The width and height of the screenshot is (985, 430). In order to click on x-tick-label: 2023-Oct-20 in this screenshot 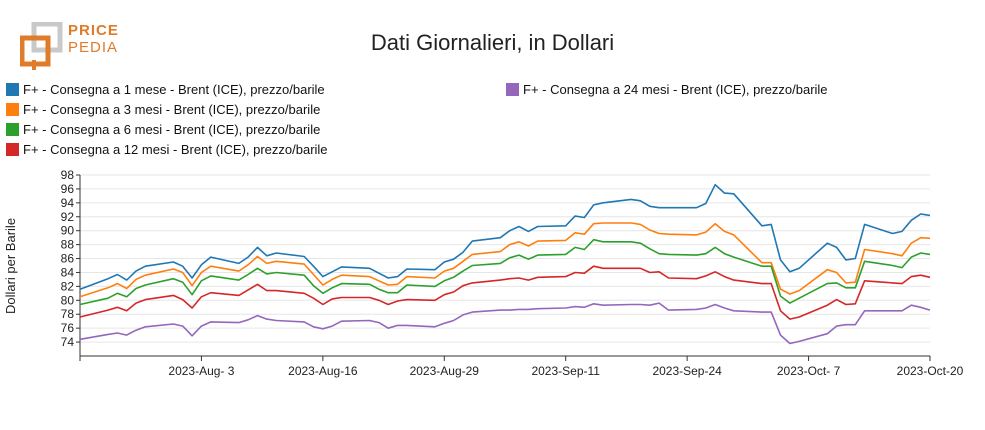, I will do `click(930, 371)`.